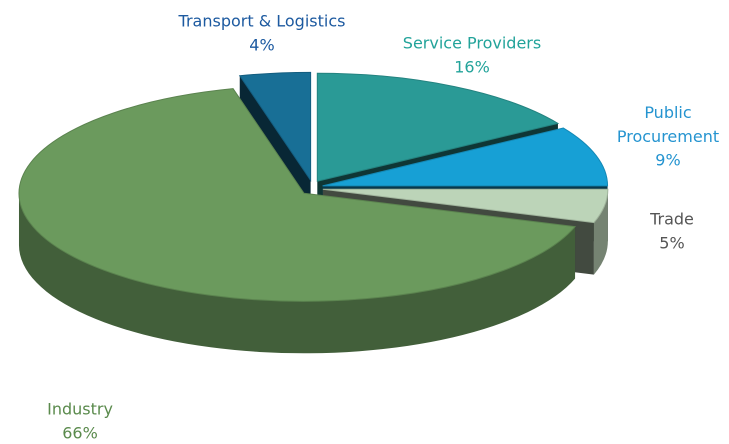 Image resolution: width=729 pixels, height=444 pixels. What do you see at coordinates (472, 67) in the screenshot?
I see `slice-value-label: 16%` at bounding box center [472, 67].